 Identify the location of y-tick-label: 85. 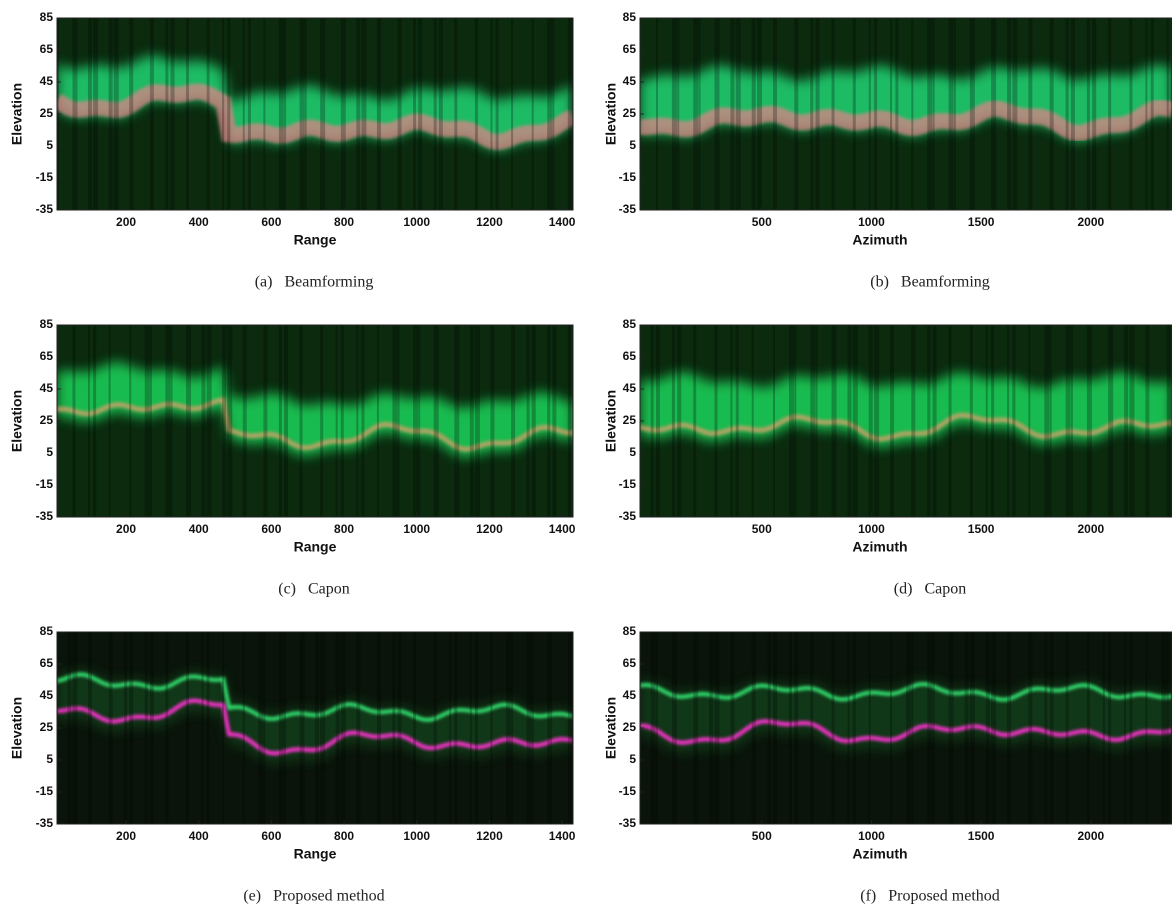
(47, 631).